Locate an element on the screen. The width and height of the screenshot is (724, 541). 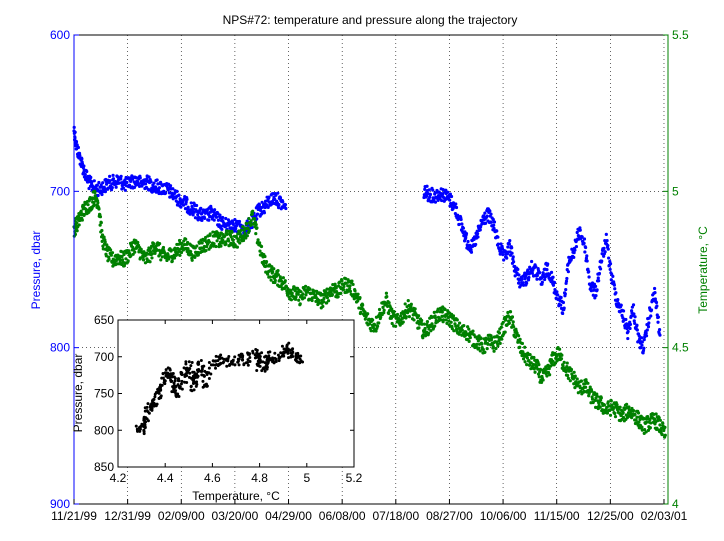
x-tick-label: 08/27/00 is located at coordinates (449, 516).